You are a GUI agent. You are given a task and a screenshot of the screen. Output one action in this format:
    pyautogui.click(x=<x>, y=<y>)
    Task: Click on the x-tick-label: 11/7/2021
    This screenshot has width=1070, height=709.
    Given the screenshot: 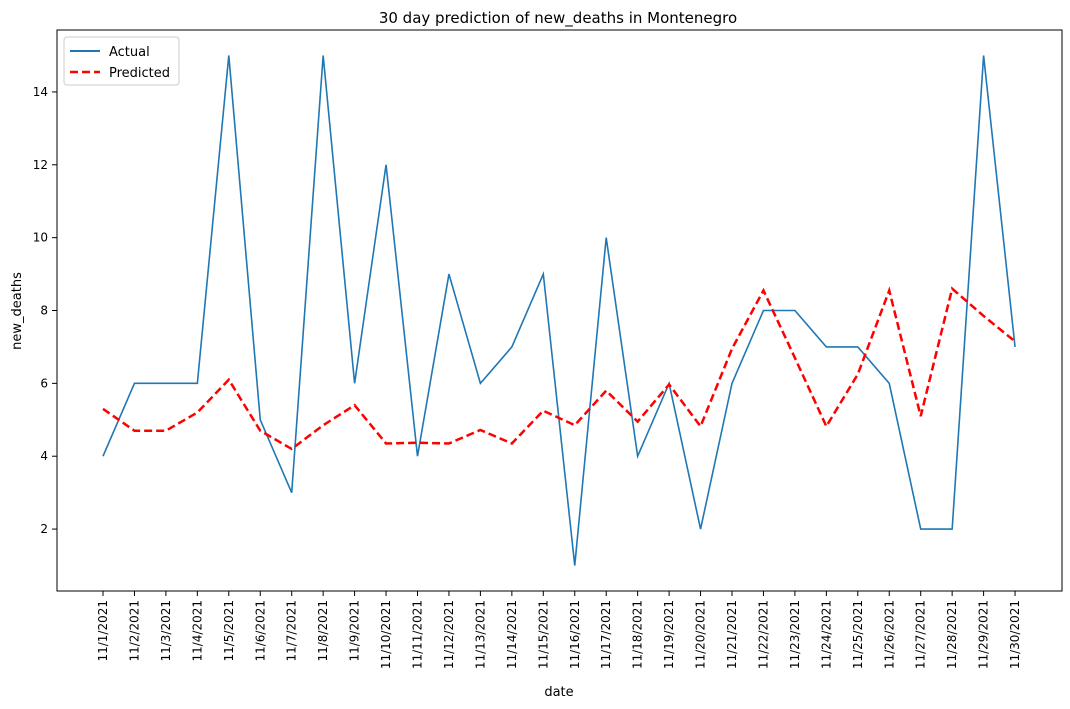 What is the action you would take?
    pyautogui.click(x=292, y=631)
    